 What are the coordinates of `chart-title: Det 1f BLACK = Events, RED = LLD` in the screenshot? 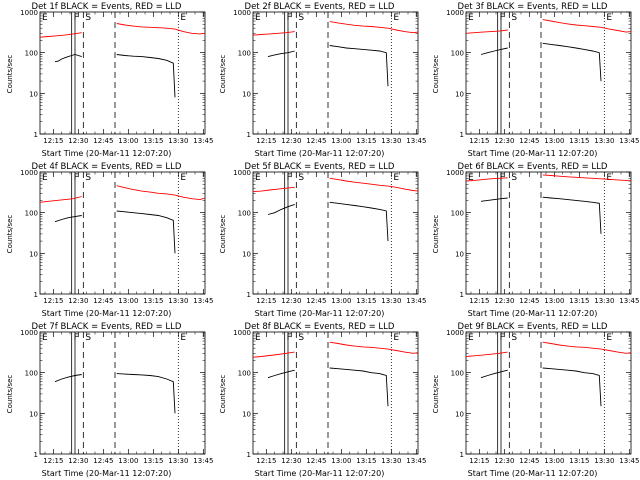 It's located at (106, 7).